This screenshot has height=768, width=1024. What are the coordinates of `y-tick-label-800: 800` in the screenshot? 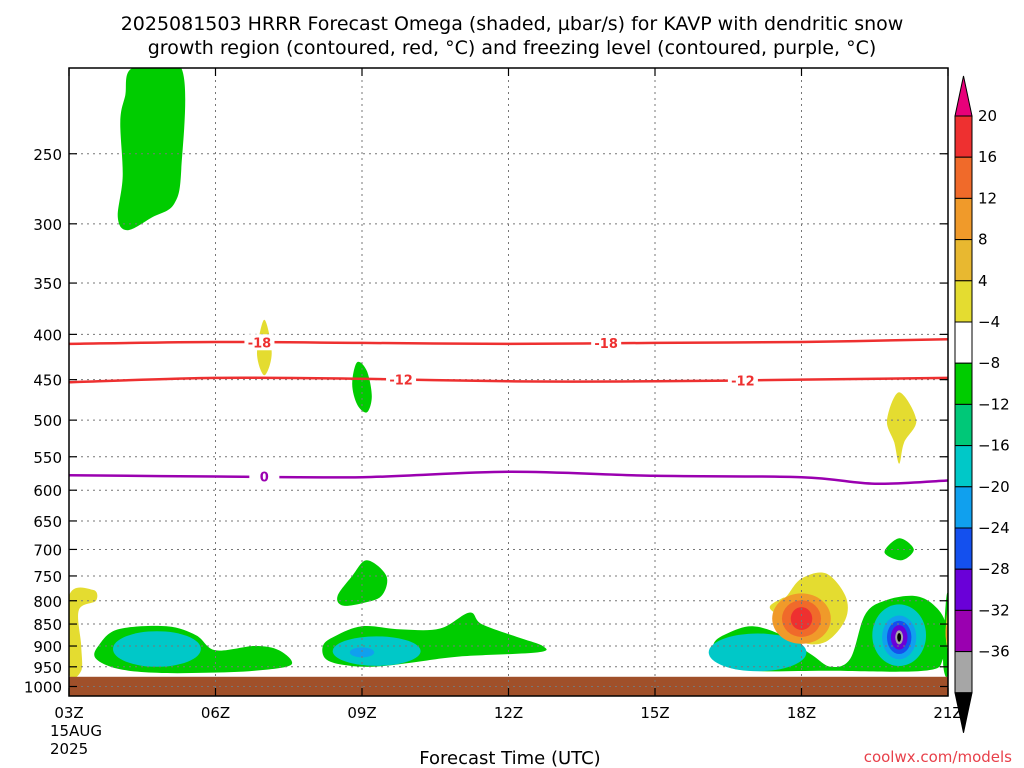 It's located at (47, 602).